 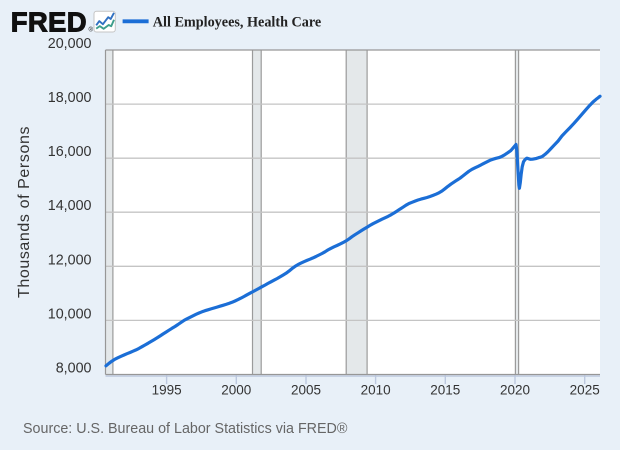 What do you see at coordinates (70, 206) in the screenshot?
I see `svg-text: 14,000` at bounding box center [70, 206].